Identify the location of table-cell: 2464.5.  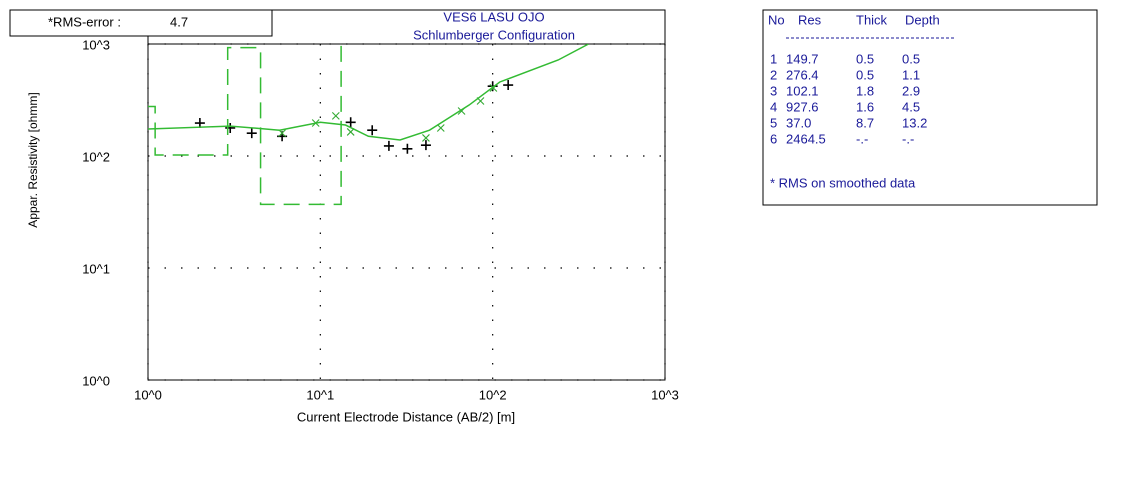
(806, 138).